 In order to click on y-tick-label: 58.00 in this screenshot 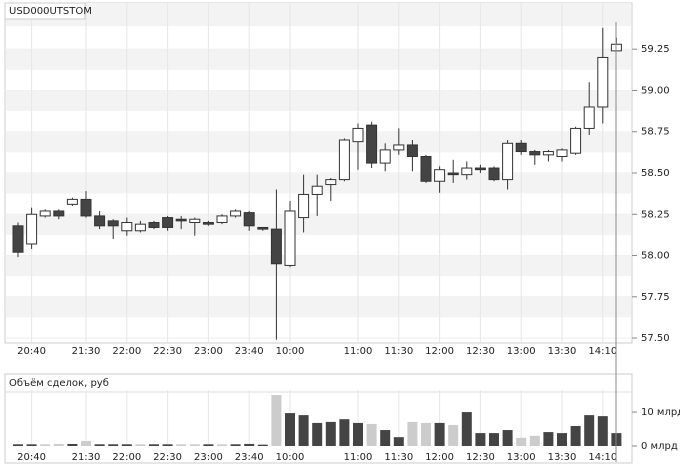, I will do `click(655, 256)`.